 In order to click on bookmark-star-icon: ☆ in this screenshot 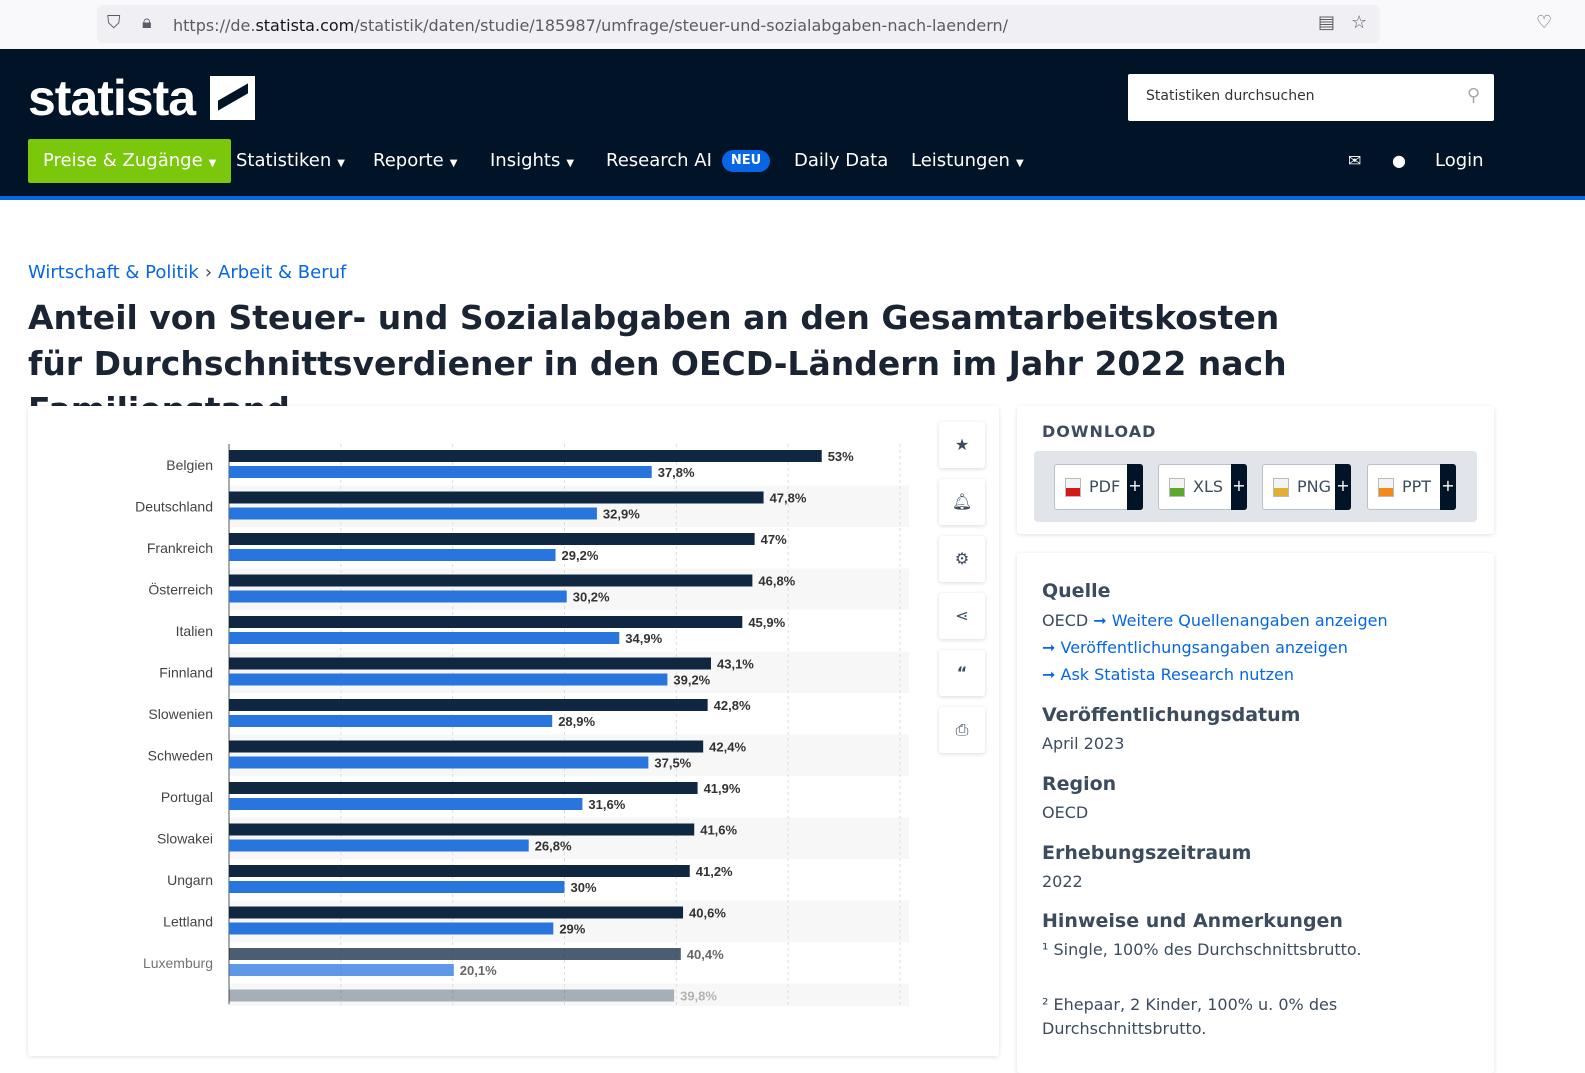, I will do `click(1359, 22)`.